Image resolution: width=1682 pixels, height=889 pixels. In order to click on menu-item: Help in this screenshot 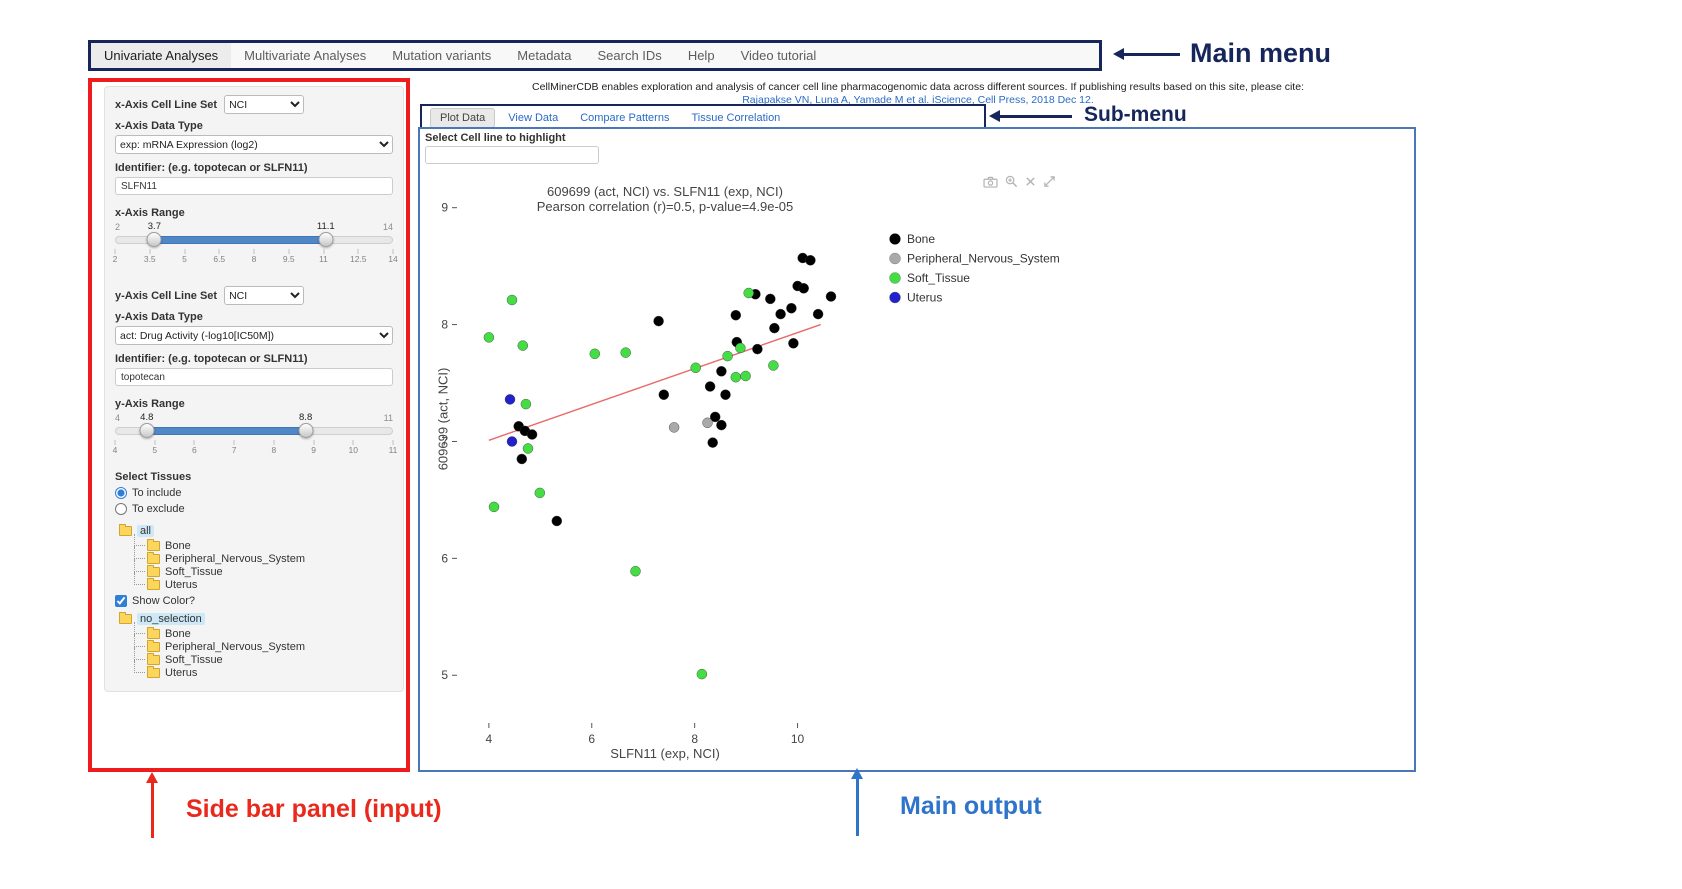, I will do `click(701, 55)`.